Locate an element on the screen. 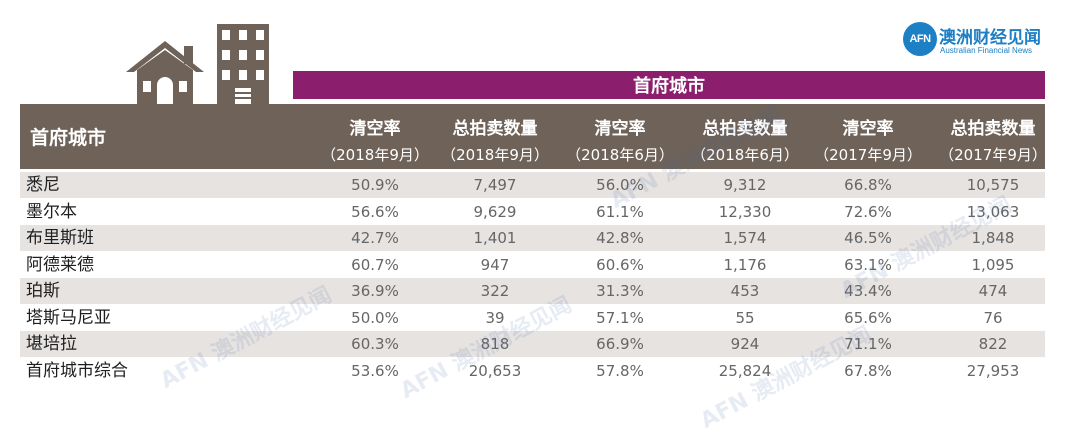 The width and height of the screenshot is (1080, 443). table-cell: 53.6% is located at coordinates (375, 370).